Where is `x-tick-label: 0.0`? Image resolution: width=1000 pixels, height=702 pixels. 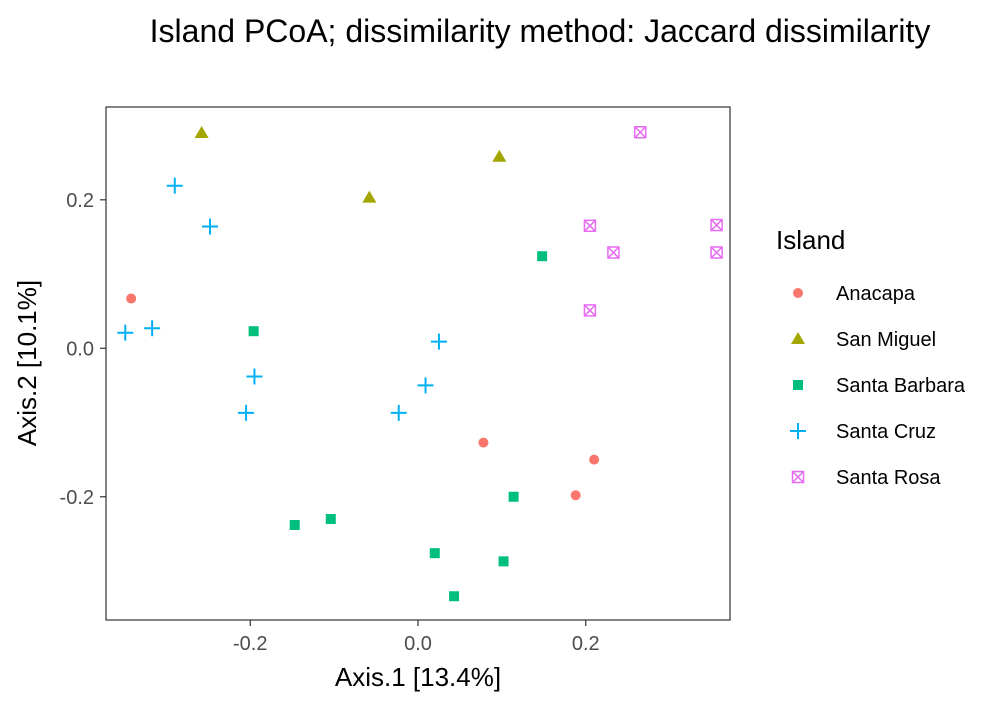 x-tick-label: 0.0 is located at coordinates (418, 644).